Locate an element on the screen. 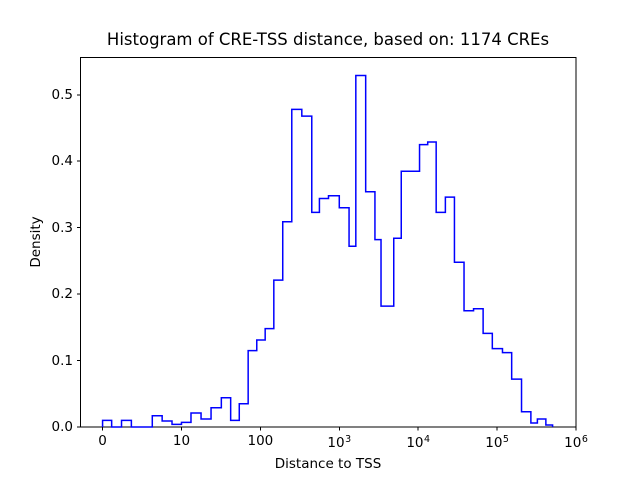 Image resolution: width=640 pixels, height=480 pixels. y-tick-label: 0.5 is located at coordinates (62, 94).